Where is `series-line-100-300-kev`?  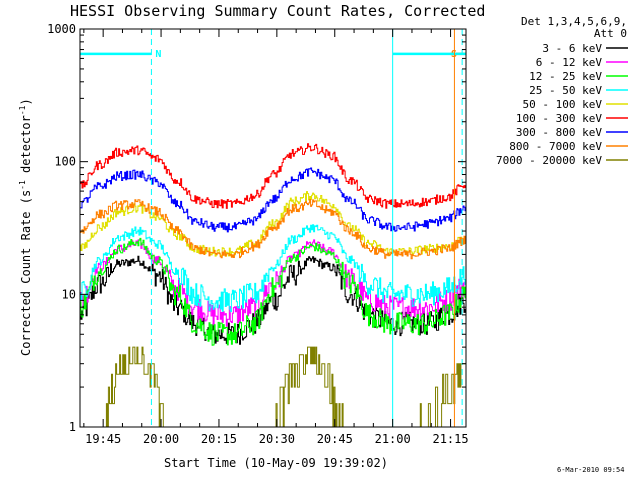 series-line-100-300-kev is located at coordinates (273, 176).